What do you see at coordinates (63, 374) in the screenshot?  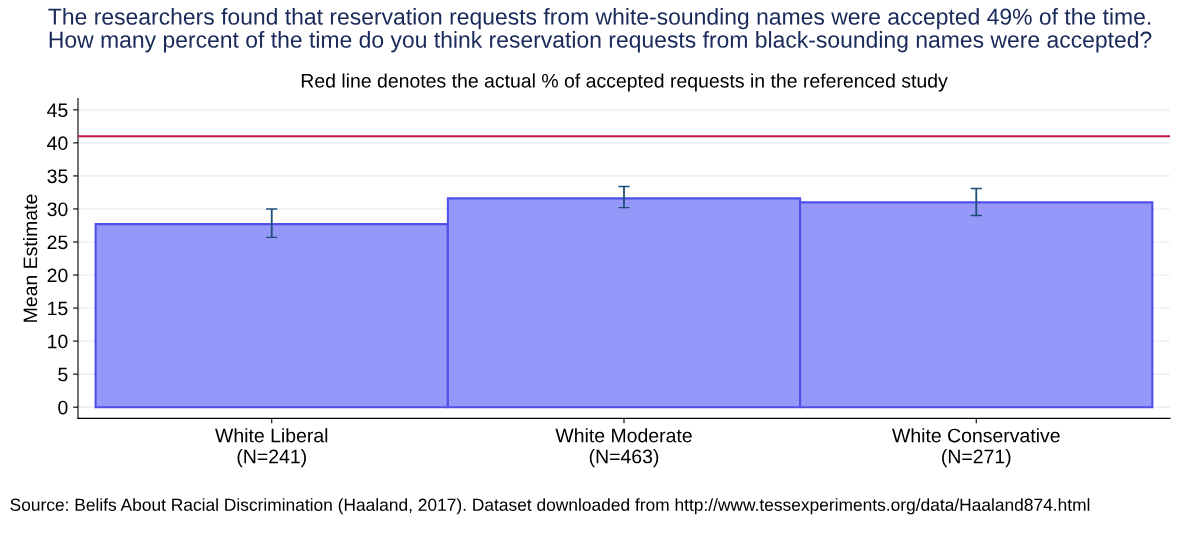 I see `y-tick-label: 5` at bounding box center [63, 374].